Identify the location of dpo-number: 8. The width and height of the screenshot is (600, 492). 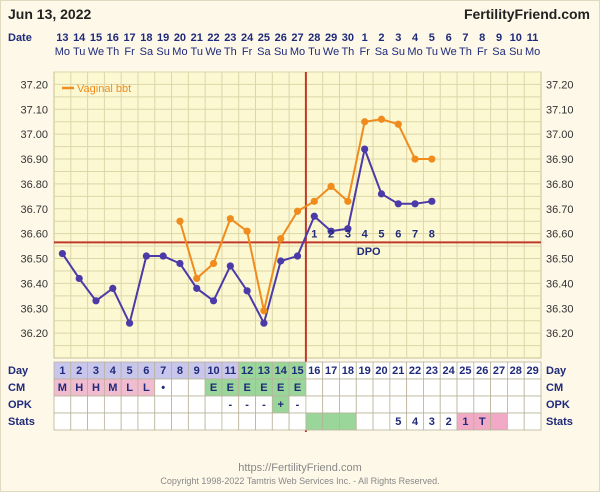
(432, 234).